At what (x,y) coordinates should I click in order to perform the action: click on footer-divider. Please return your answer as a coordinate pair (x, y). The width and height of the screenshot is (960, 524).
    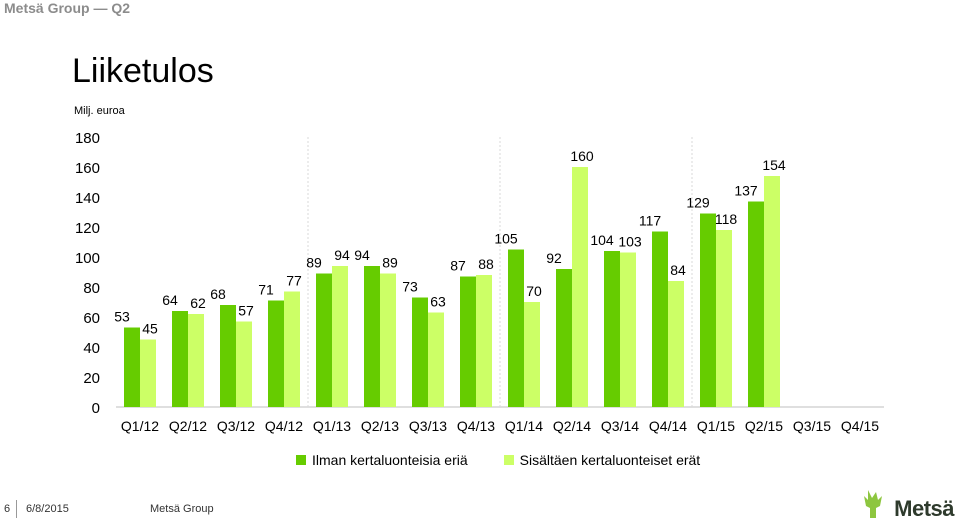
    Looking at the image, I should click on (16, 509).